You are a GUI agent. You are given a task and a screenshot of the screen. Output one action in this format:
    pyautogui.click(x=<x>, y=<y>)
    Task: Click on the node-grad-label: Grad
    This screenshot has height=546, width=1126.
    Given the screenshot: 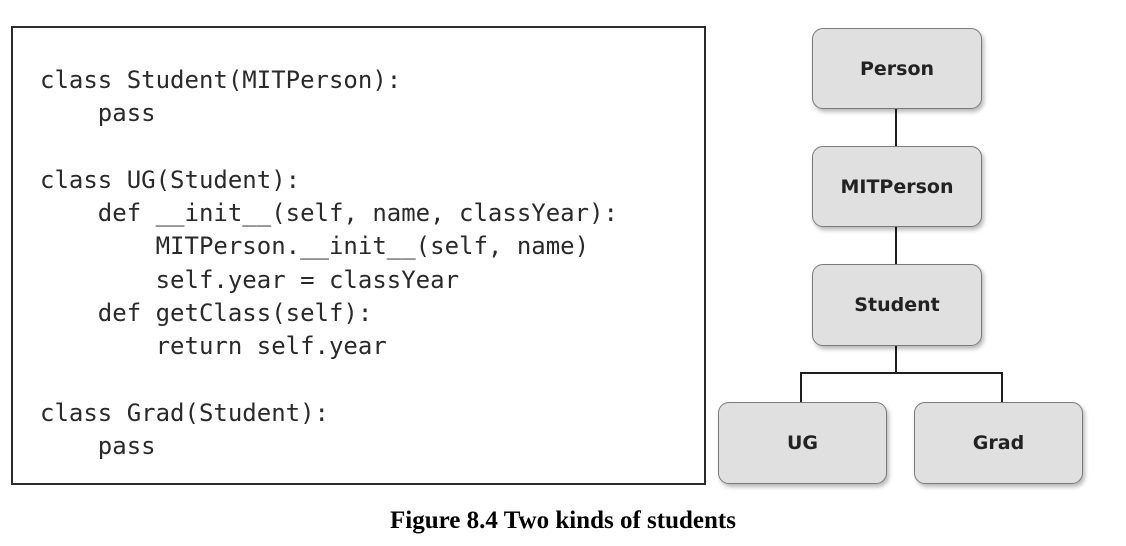 What is the action you would take?
    pyautogui.click(x=998, y=443)
    